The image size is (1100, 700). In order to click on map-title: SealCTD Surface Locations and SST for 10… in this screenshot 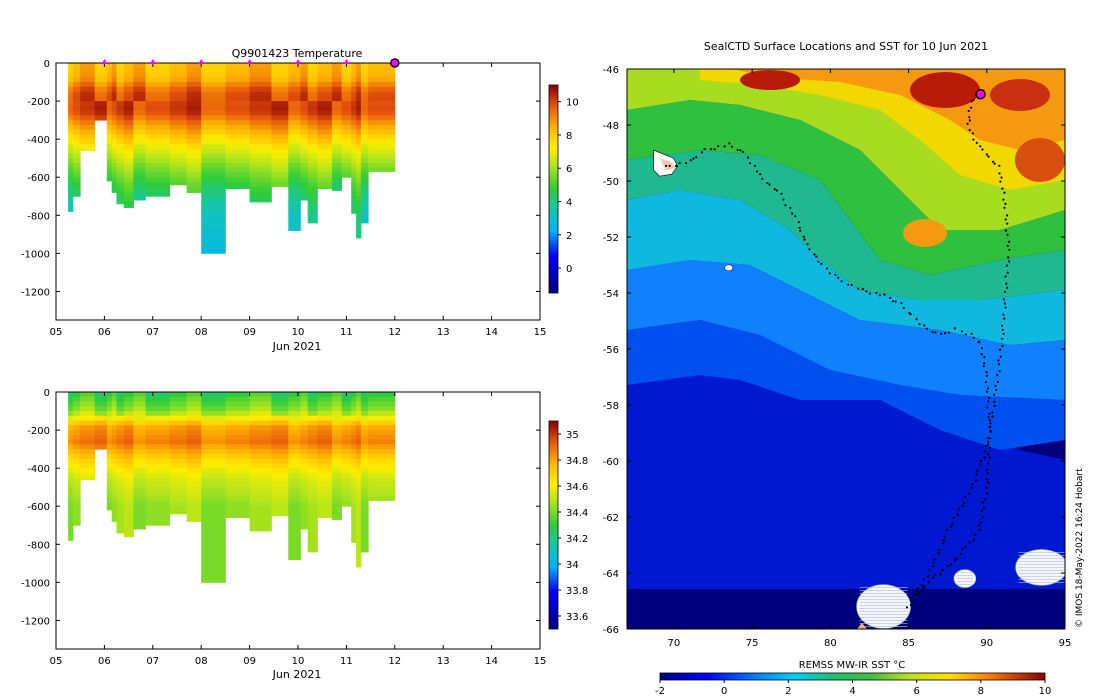, I will do `click(846, 46)`.